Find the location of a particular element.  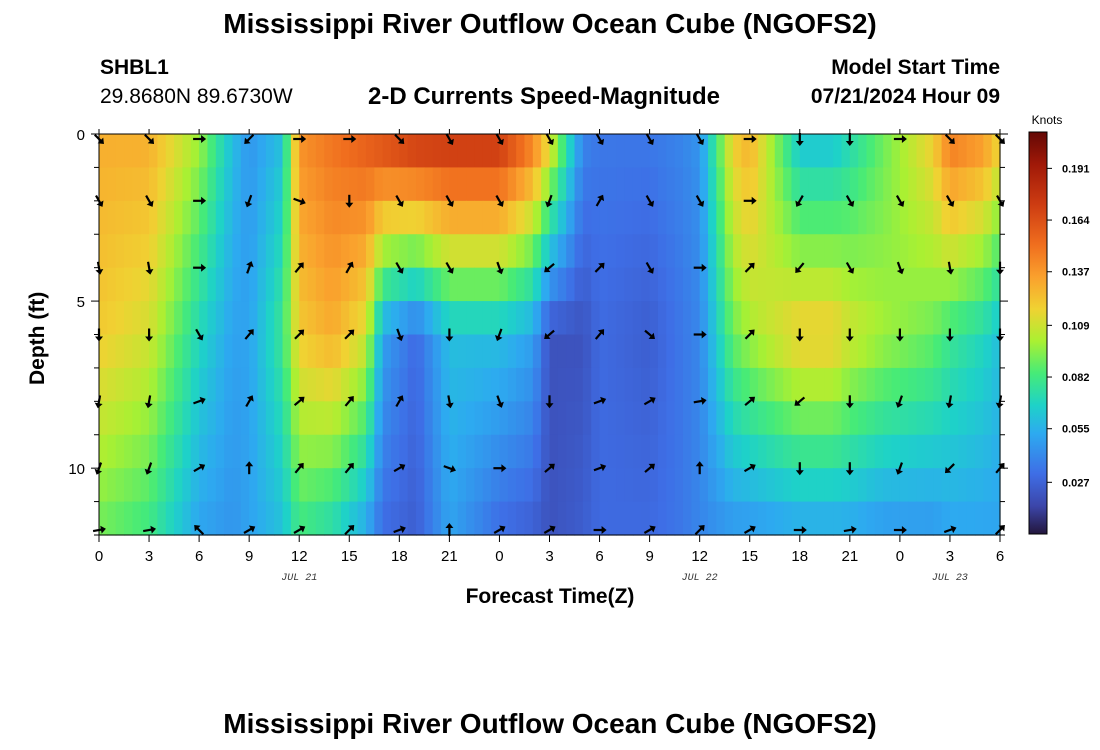

colorbar-tick-label: 0.164 is located at coordinates (1076, 221).